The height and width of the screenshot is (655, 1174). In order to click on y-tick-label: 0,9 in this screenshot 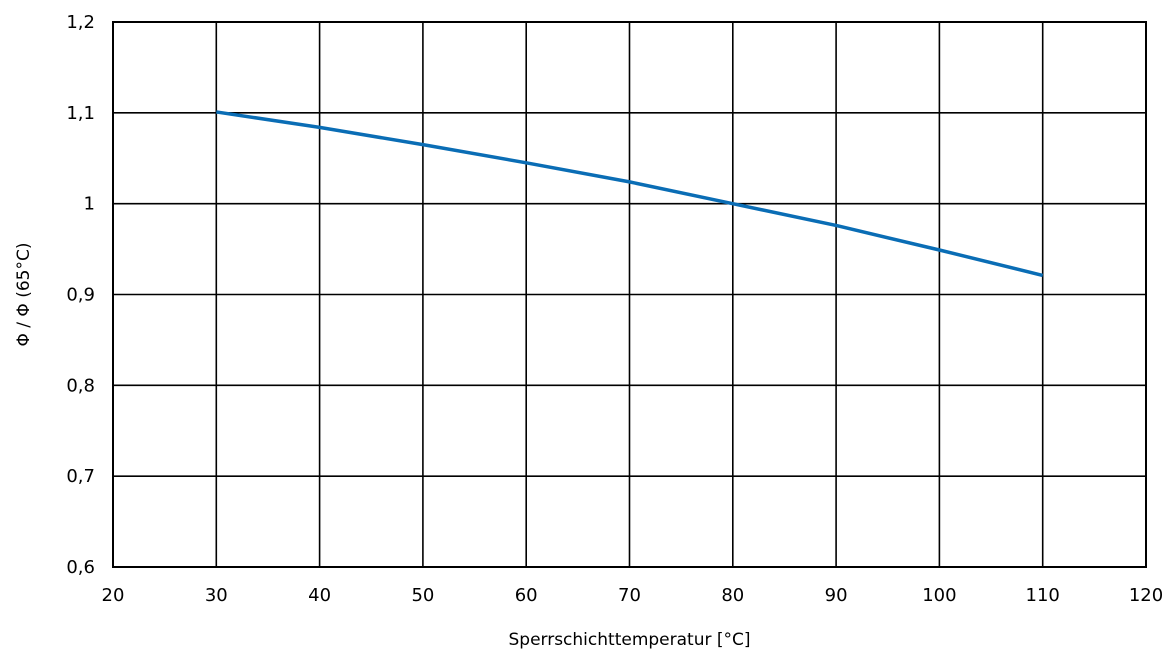, I will do `click(80, 295)`.